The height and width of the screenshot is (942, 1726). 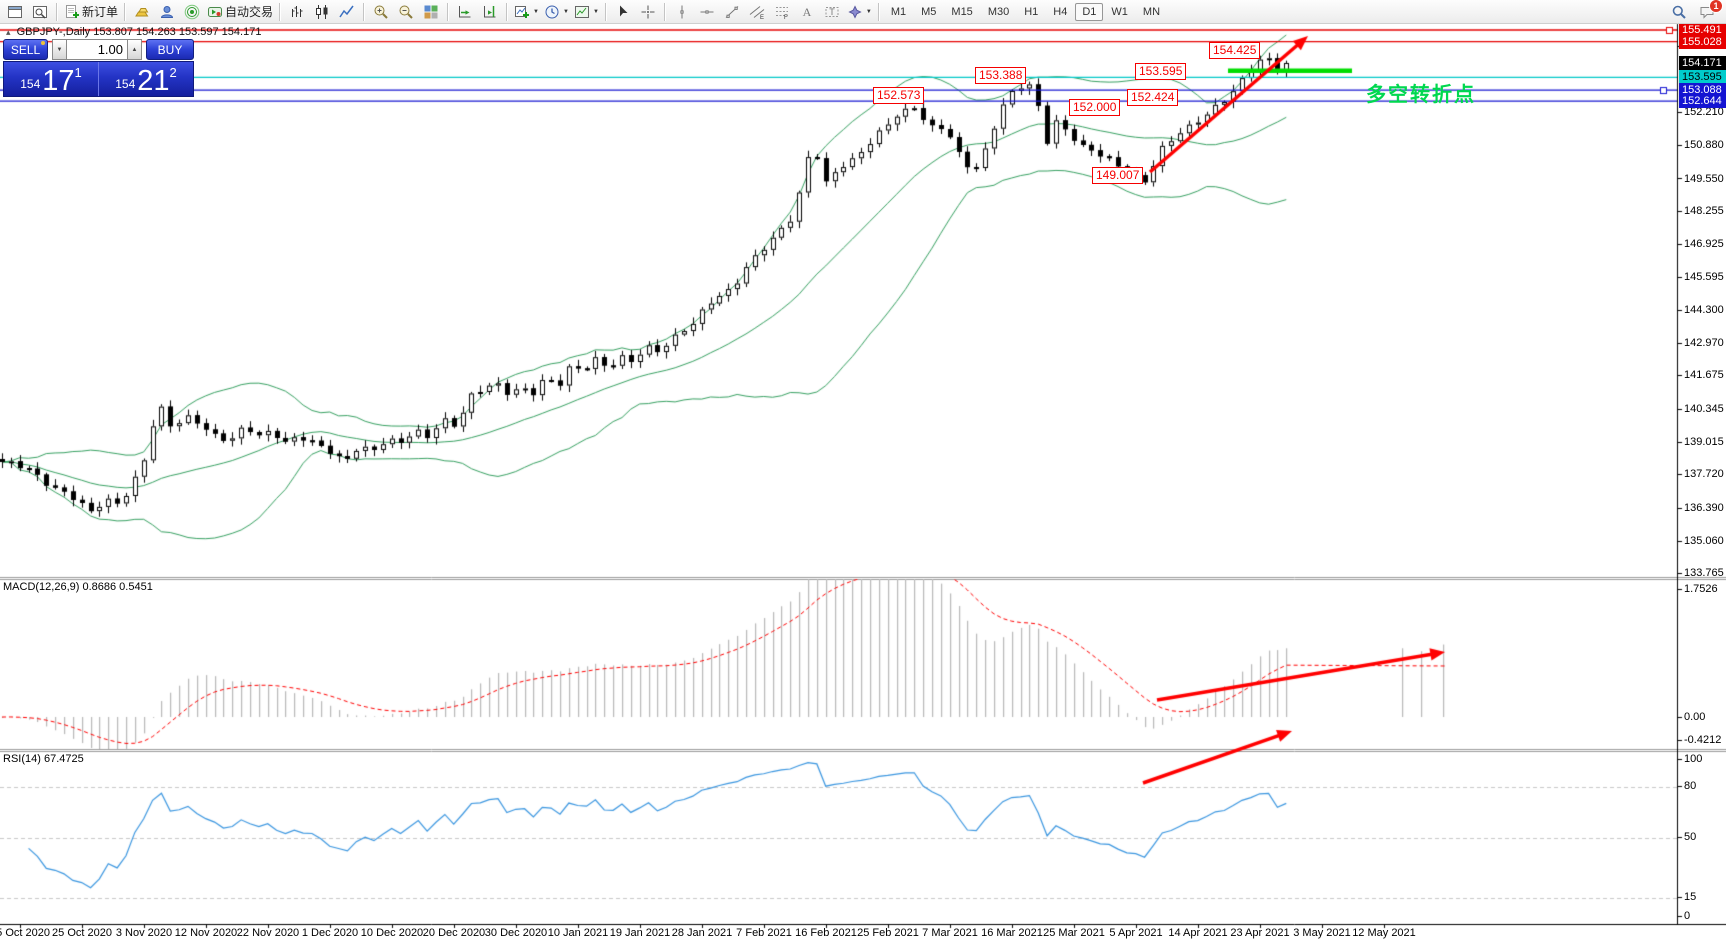 What do you see at coordinates (91, 12) in the screenshot?
I see `new-order-button: 新订单` at bounding box center [91, 12].